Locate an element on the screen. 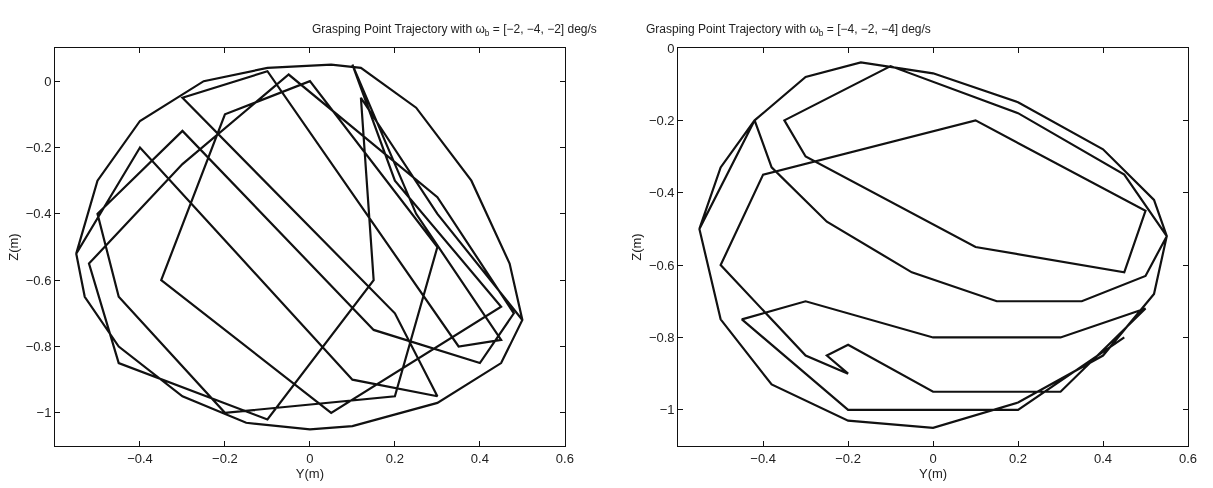 The width and height of the screenshot is (1213, 488). chart-title: Grasping Point Trajectory with ω$_{b}$ = [−4, −2, −4] deg/s is located at coordinates (788, 30).